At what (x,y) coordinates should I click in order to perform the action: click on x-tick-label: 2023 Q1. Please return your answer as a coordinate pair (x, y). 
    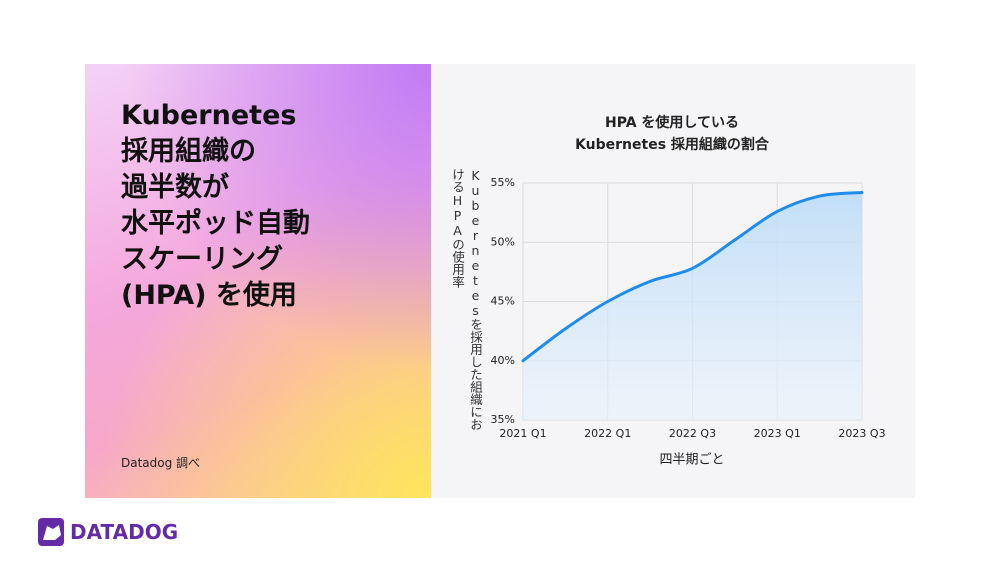
    Looking at the image, I should click on (777, 433).